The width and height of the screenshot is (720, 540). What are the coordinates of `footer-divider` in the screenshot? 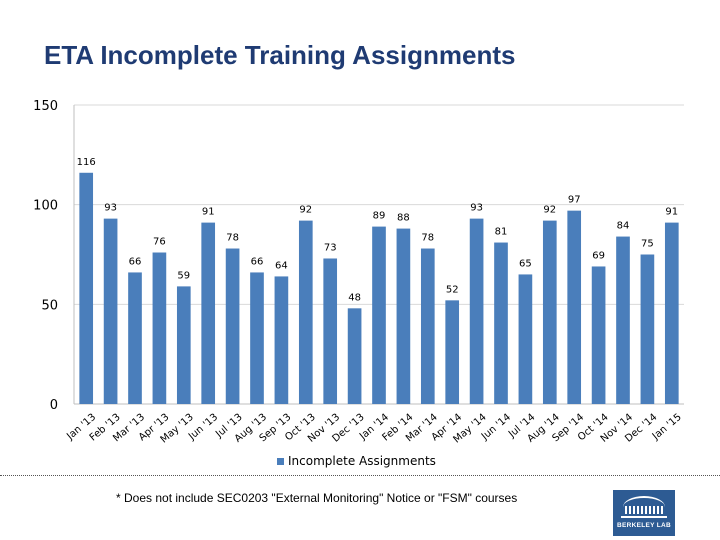 It's located at (360, 475).